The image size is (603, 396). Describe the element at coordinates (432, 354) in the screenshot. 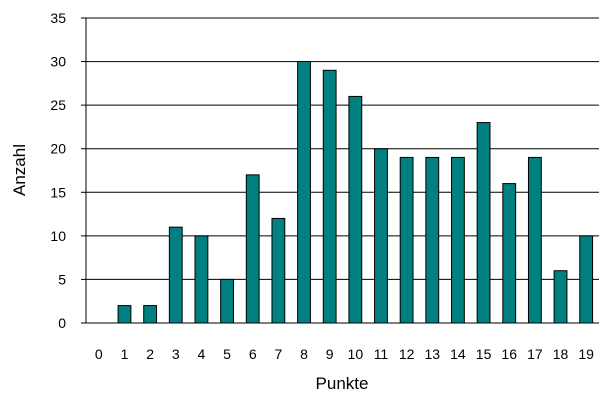

I see `x-tick-label: 13` at that location.